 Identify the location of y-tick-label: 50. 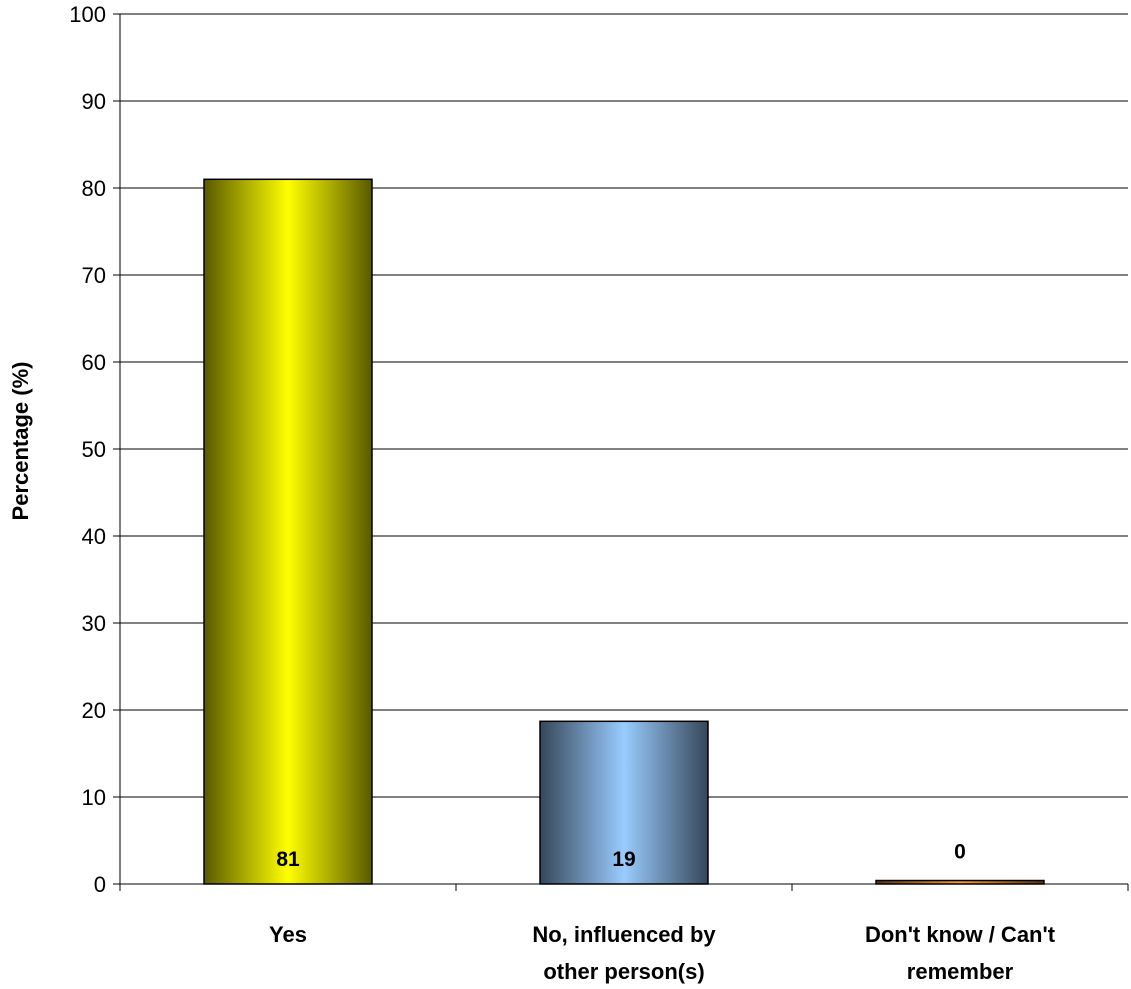
(94, 449).